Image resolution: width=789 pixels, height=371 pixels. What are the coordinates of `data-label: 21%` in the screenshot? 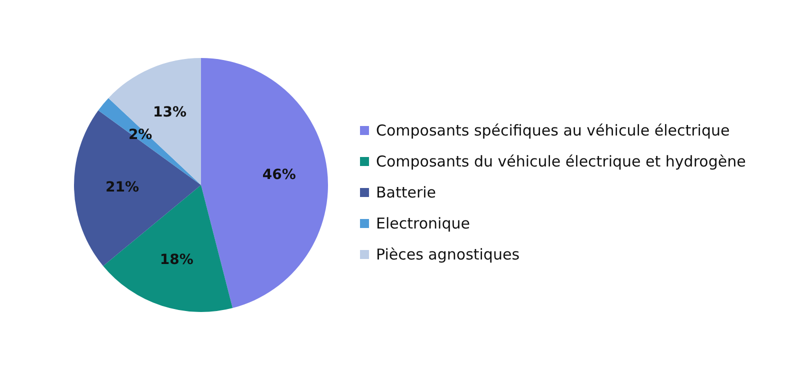 It's located at (123, 187).